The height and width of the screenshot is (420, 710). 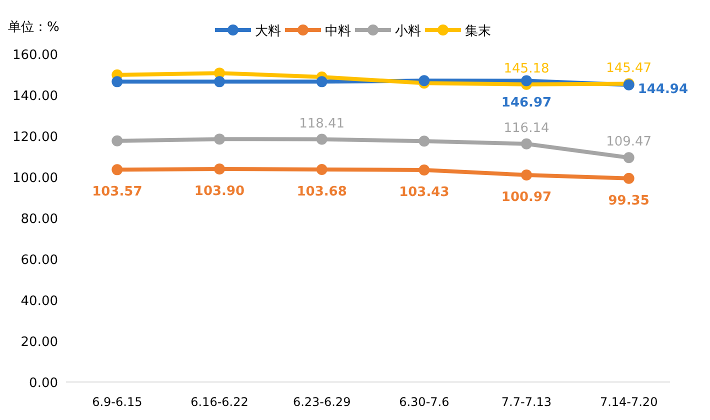 I want to click on data-label: 99.35, so click(x=629, y=200).